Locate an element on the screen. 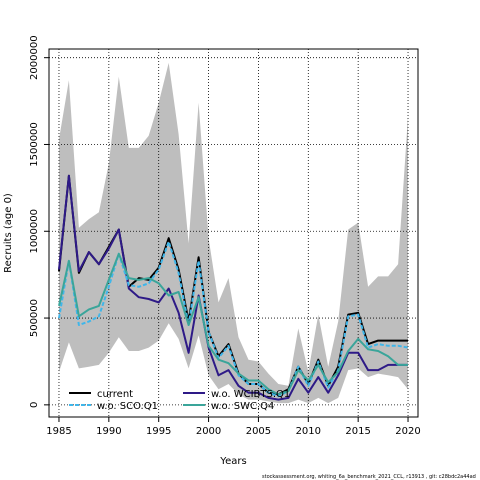 Image resolution: width=480 pixels, height=480 pixels. x-tick-label: 1990 is located at coordinates (108, 431).